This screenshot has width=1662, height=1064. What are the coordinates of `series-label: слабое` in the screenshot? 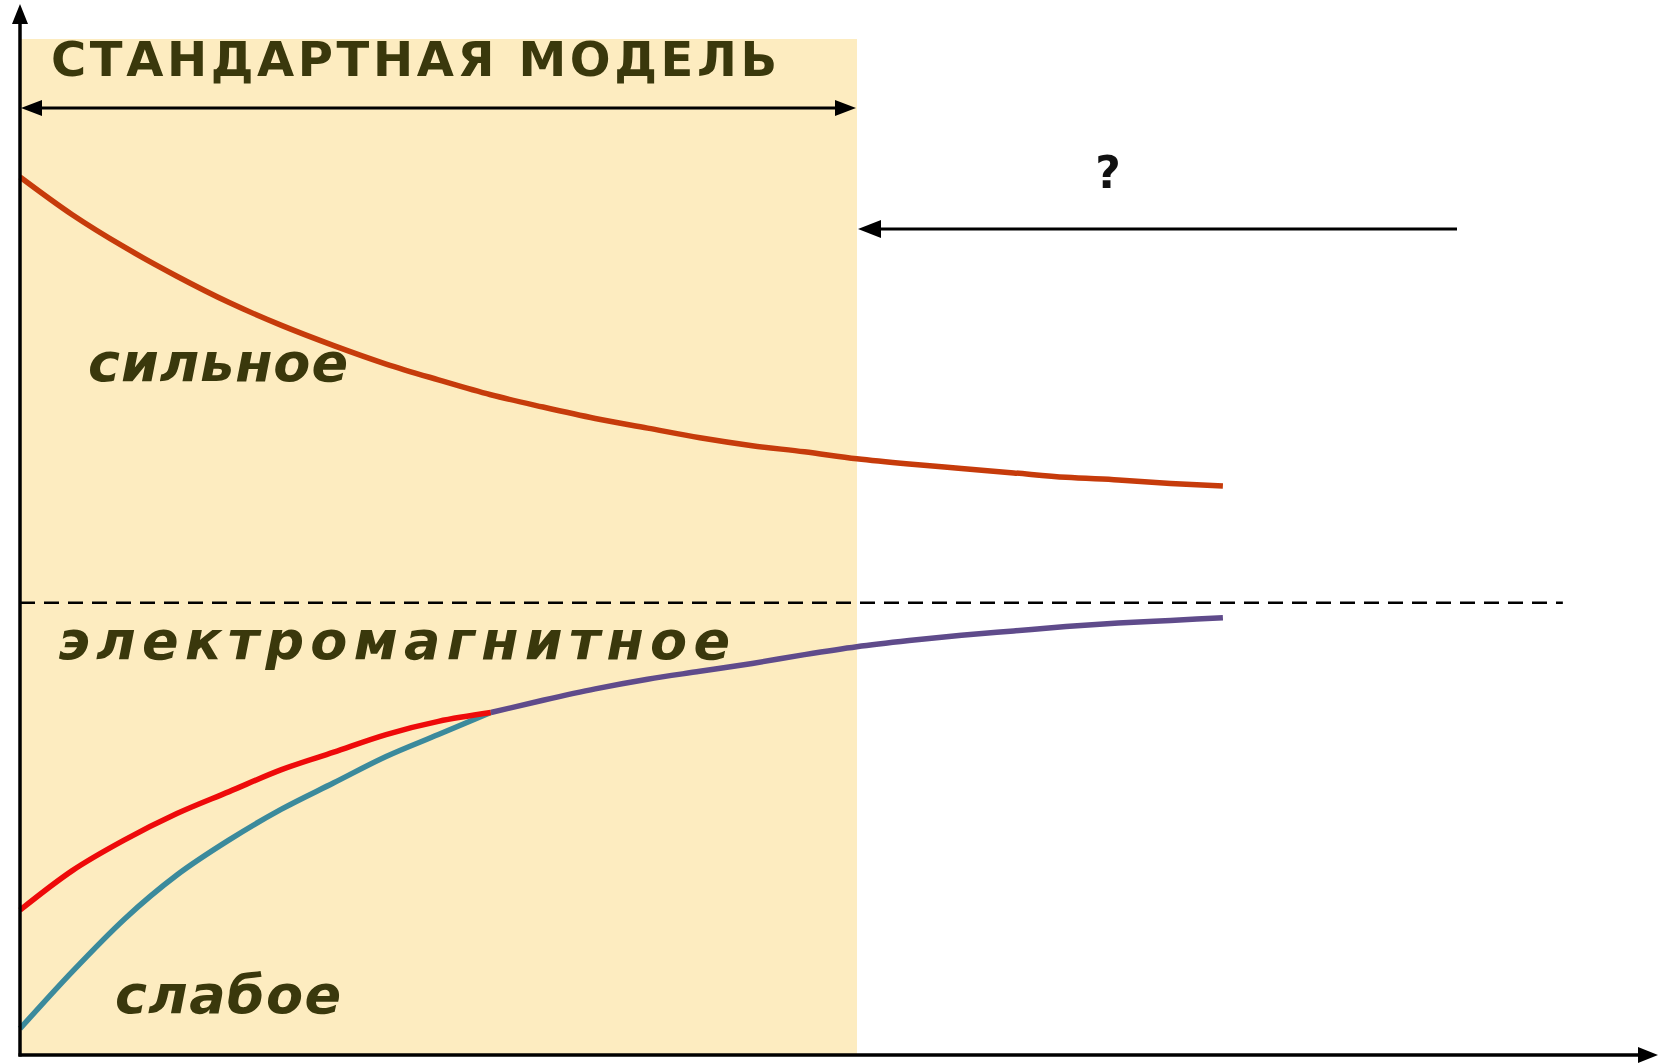 It's located at (228, 994).